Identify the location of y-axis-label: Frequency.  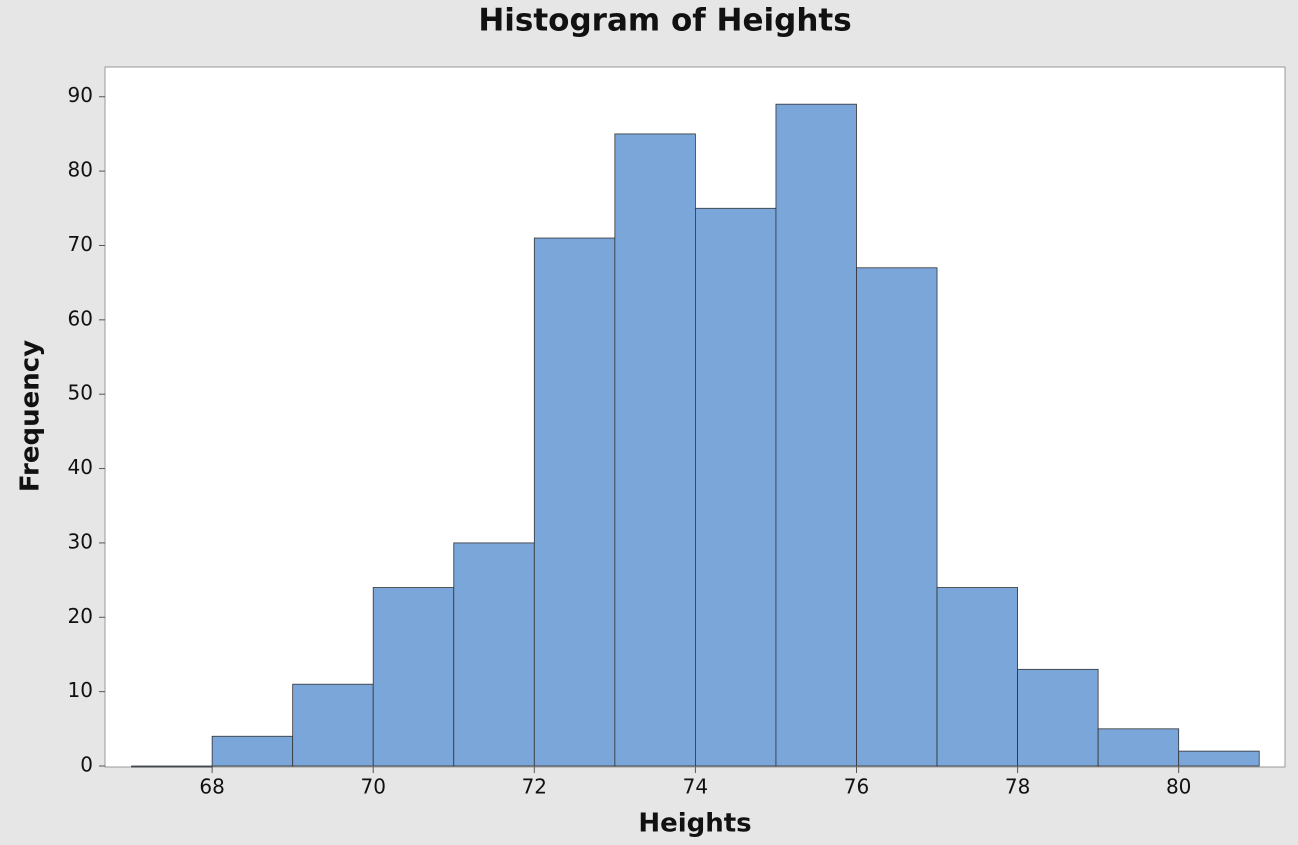
(31, 416).